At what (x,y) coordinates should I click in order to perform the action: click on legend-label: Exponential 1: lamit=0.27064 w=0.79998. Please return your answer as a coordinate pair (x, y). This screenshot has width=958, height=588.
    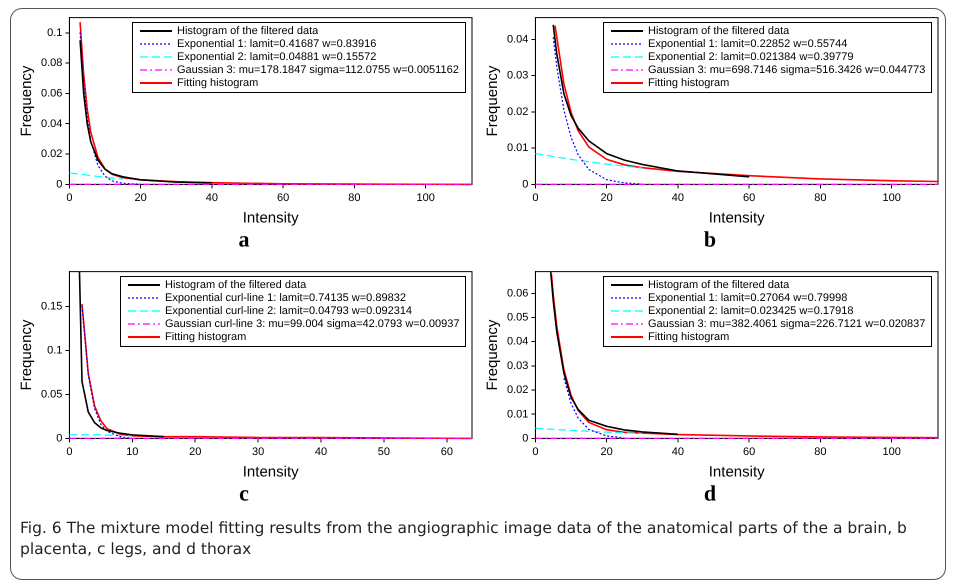
    Looking at the image, I should click on (748, 298).